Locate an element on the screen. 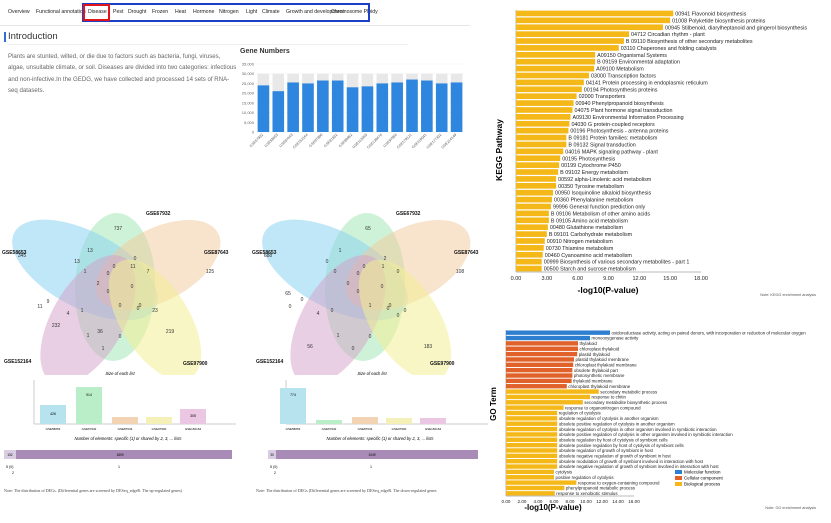  gene-ytick: 30,000 is located at coordinates (248, 73).